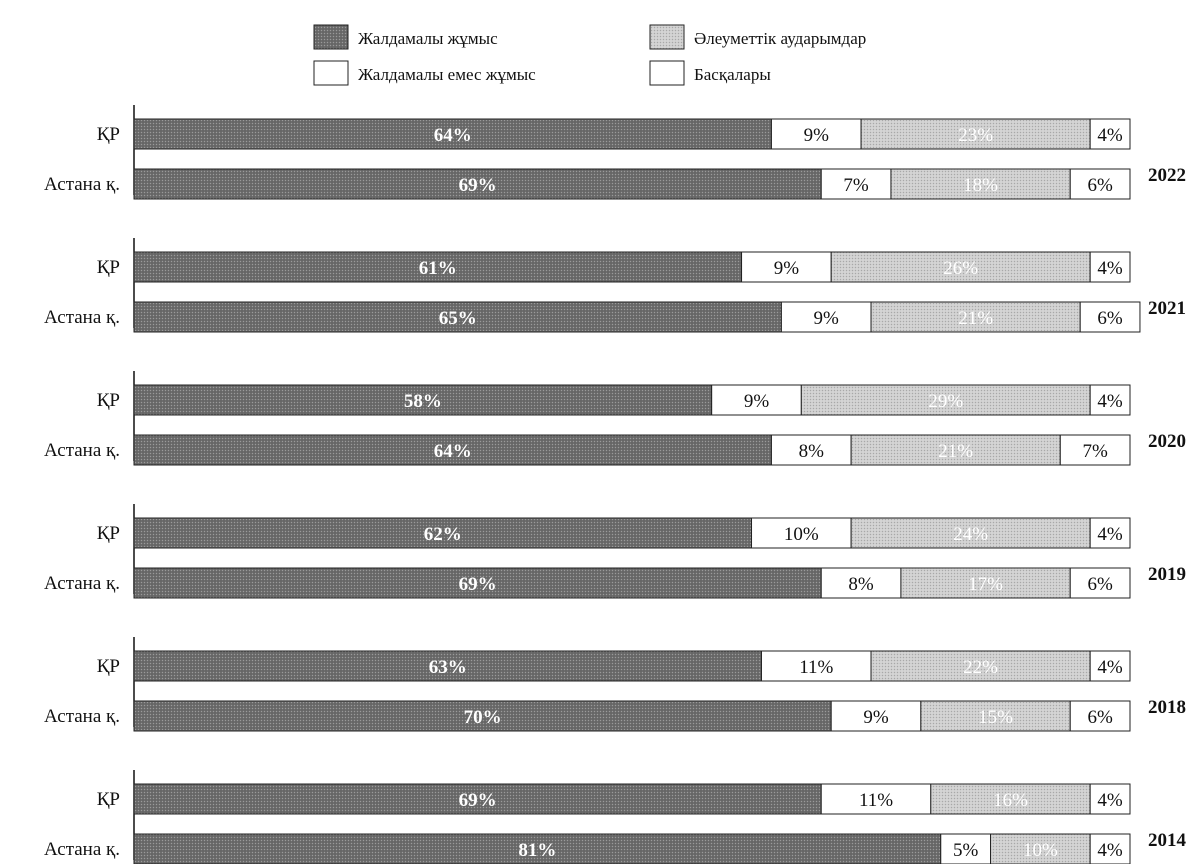  Describe the element at coordinates (438, 268) in the screenshot. I see `data-label-hired_work: 61%` at that location.